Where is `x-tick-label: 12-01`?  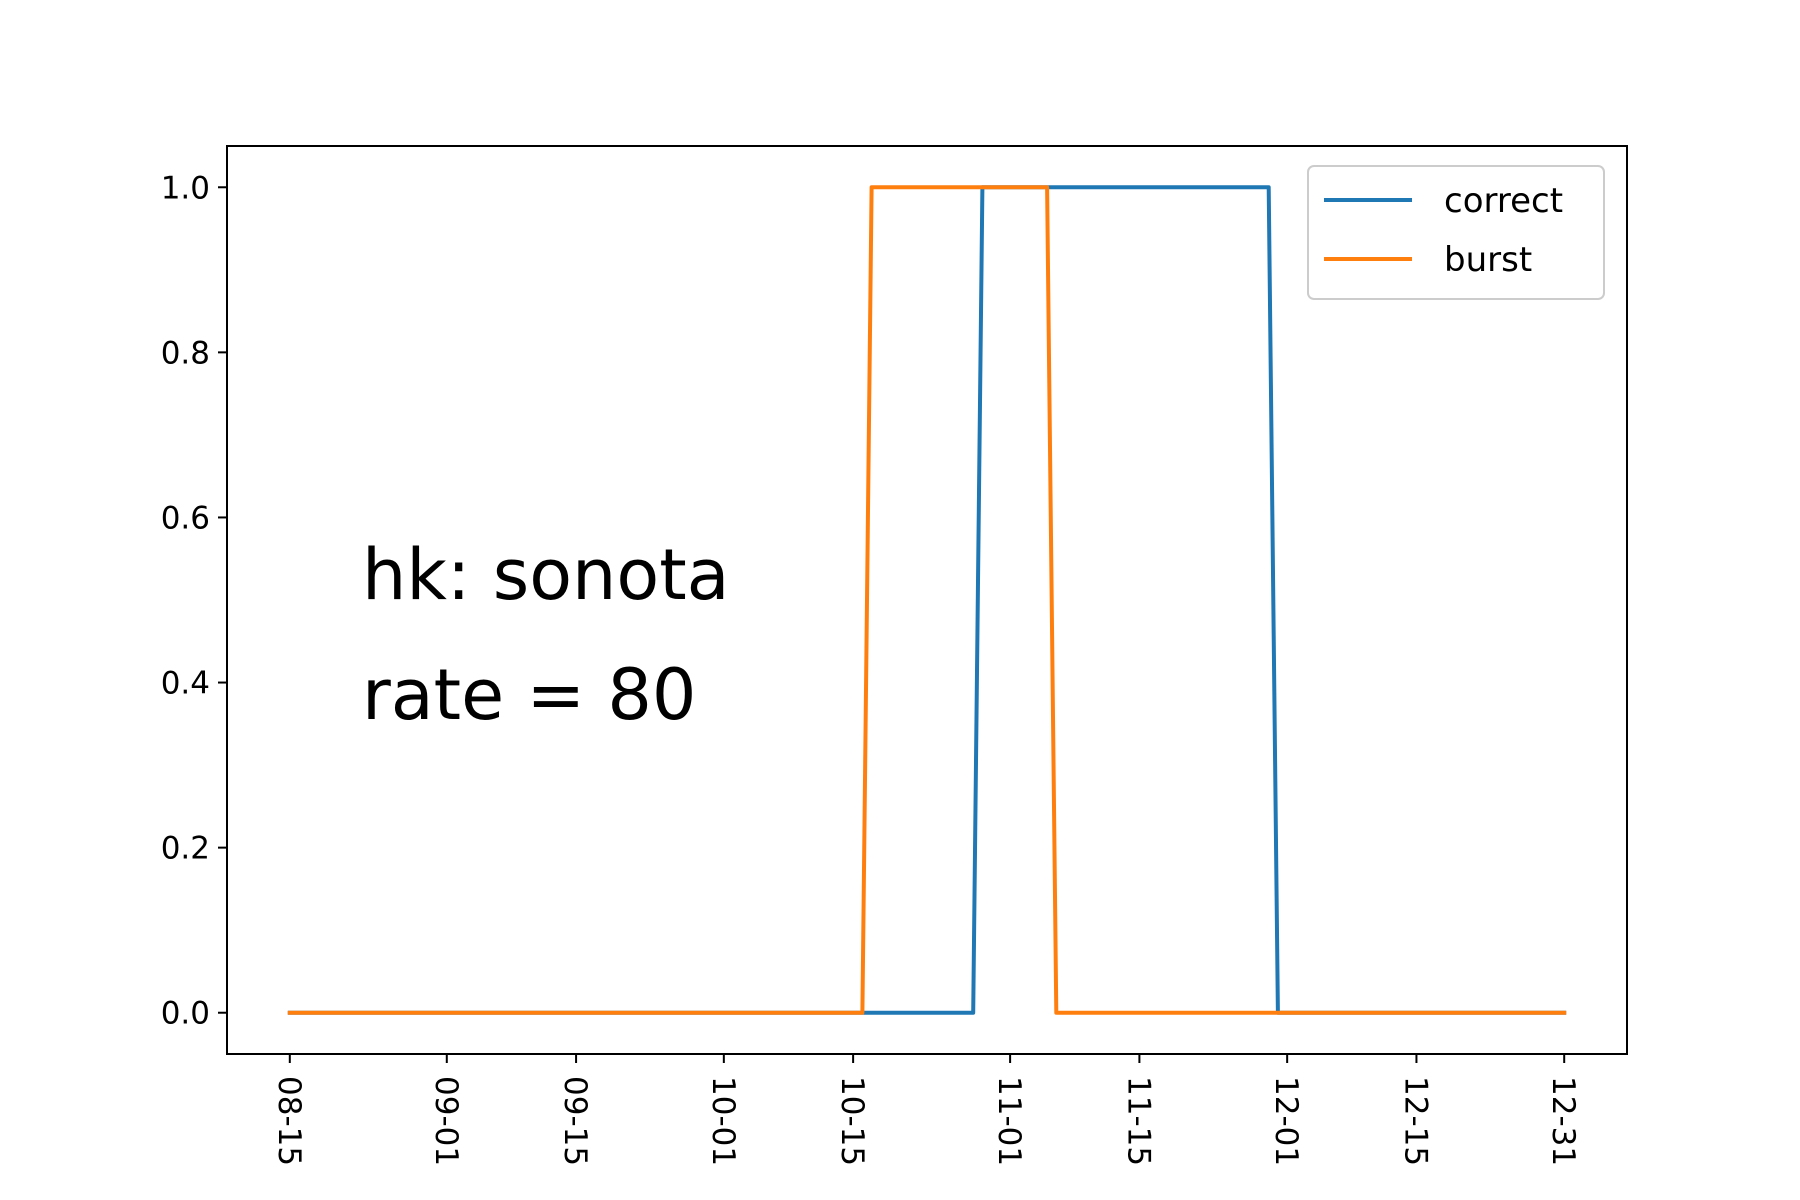
x-tick-label: 12-01 is located at coordinates (1286, 1121).